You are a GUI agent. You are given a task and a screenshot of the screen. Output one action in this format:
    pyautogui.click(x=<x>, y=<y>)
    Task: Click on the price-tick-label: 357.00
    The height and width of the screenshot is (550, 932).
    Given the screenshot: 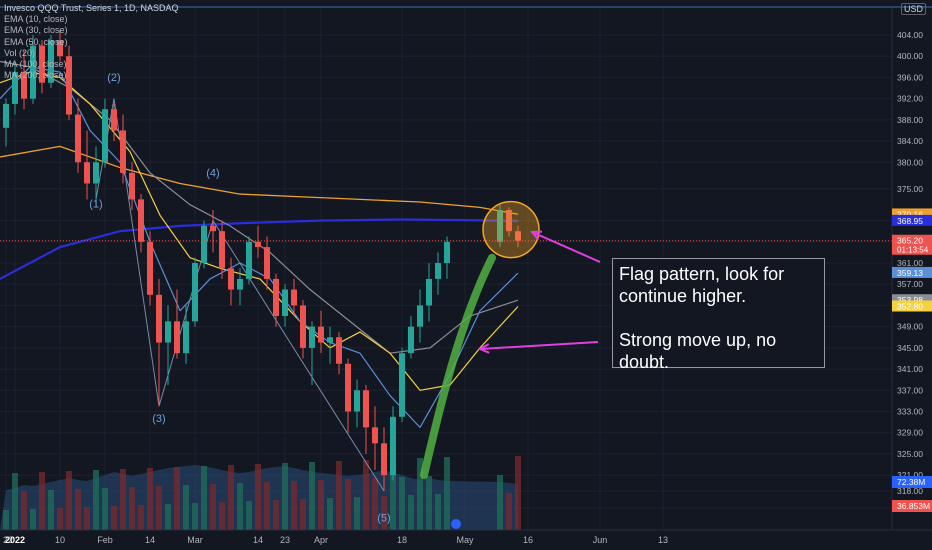 What is the action you would take?
    pyautogui.click(x=910, y=284)
    